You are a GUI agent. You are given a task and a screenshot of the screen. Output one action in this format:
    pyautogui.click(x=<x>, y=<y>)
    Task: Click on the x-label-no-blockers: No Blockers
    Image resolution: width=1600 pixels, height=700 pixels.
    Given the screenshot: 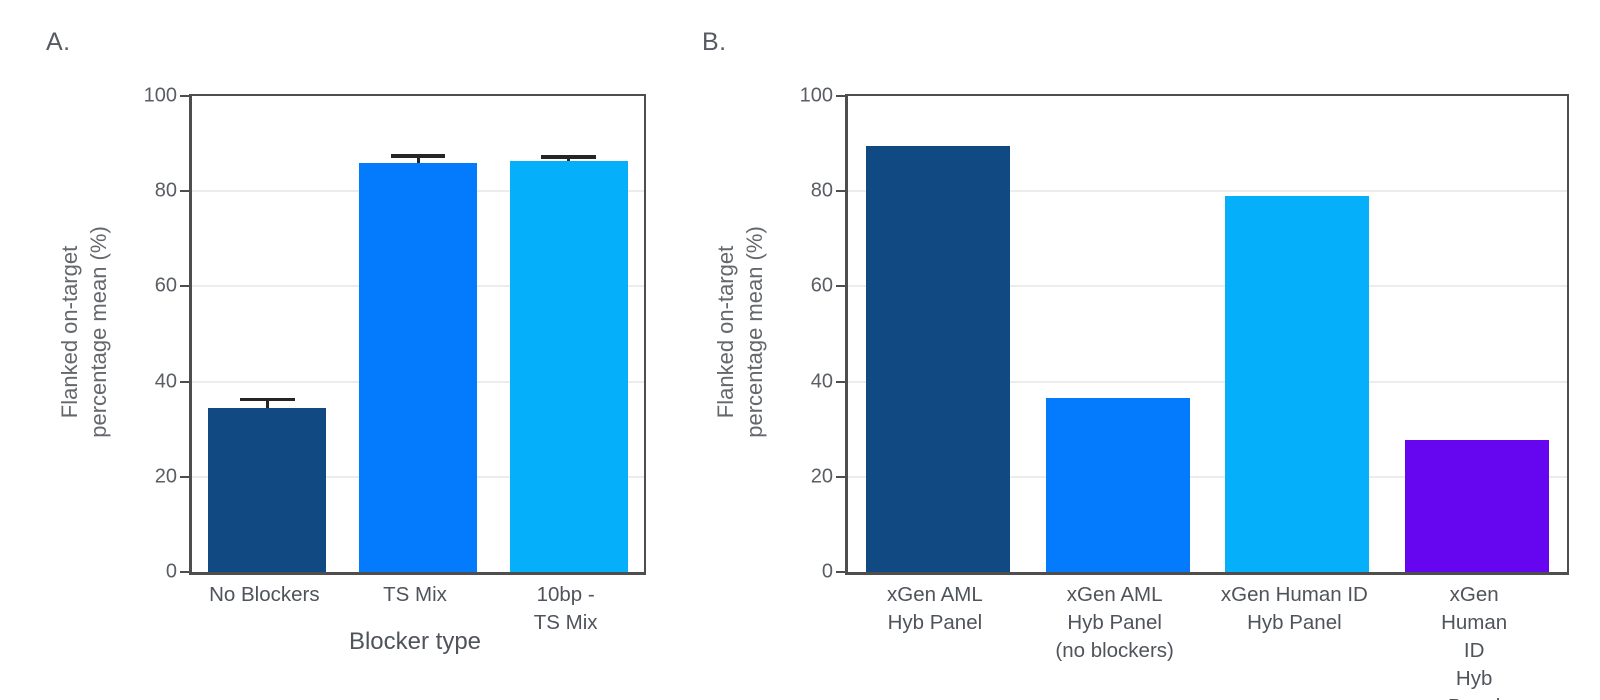 What is the action you would take?
    pyautogui.click(x=264, y=594)
    